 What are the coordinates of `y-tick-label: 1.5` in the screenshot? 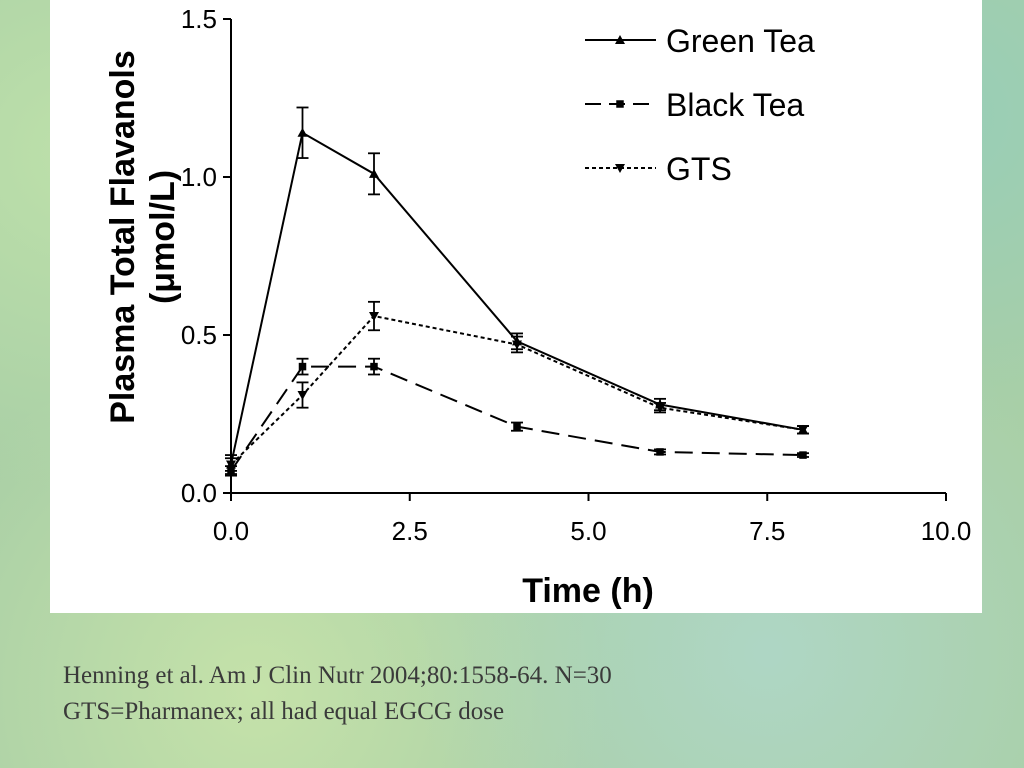 It's located at (199, 19).